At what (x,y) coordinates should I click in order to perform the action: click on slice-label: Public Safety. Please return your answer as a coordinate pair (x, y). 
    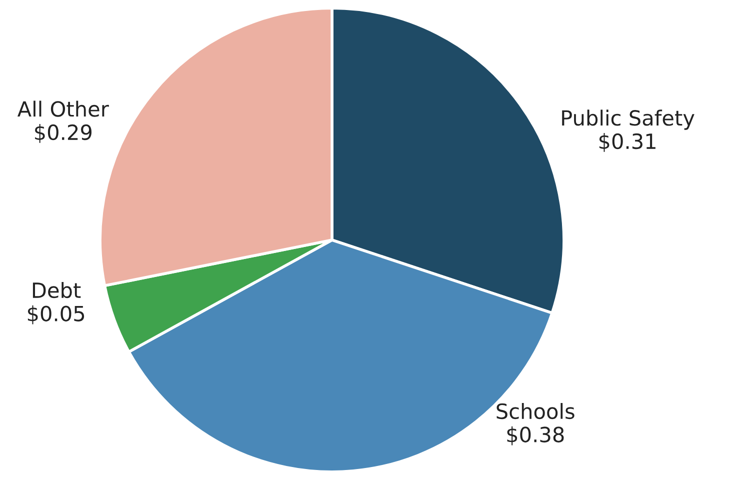
    Looking at the image, I should click on (628, 120).